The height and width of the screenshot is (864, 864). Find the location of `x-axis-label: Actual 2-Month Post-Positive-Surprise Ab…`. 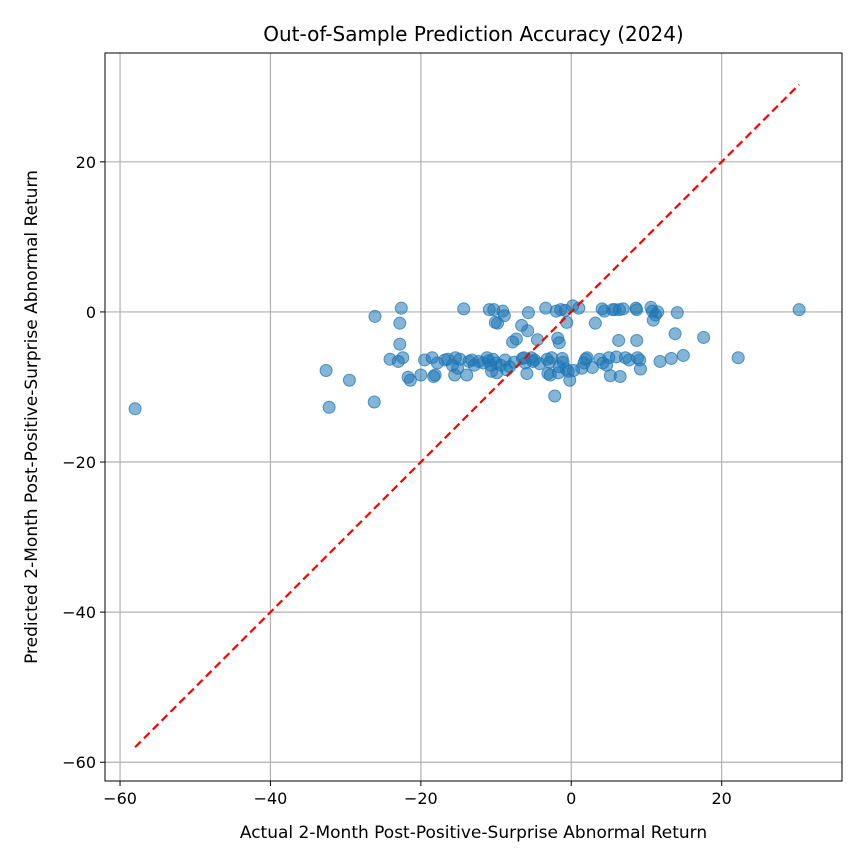

x-axis-label: Actual 2-Month Post-Positive-Surprise Ab… is located at coordinates (473, 833).